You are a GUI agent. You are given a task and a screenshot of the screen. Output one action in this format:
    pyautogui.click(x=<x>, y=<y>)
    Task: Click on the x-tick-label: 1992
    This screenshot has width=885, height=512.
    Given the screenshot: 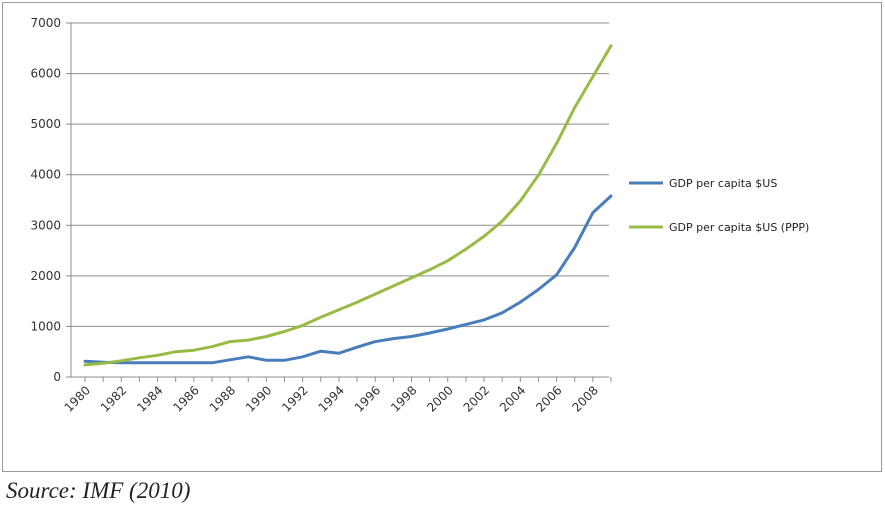 What is the action you would take?
    pyautogui.click(x=294, y=398)
    